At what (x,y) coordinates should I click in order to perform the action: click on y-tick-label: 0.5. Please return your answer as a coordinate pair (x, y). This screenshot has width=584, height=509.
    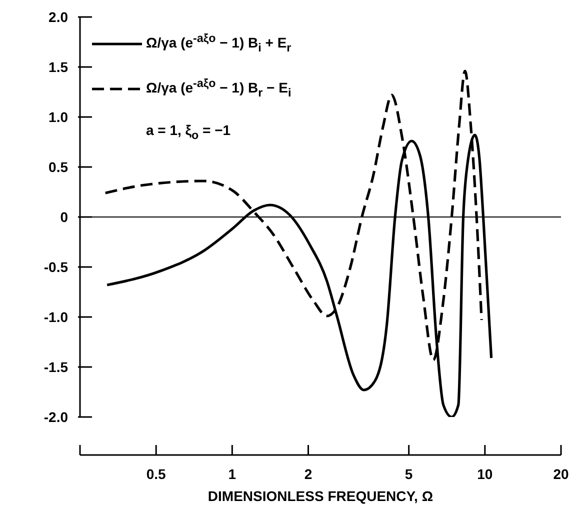
    Looking at the image, I should click on (58, 167).